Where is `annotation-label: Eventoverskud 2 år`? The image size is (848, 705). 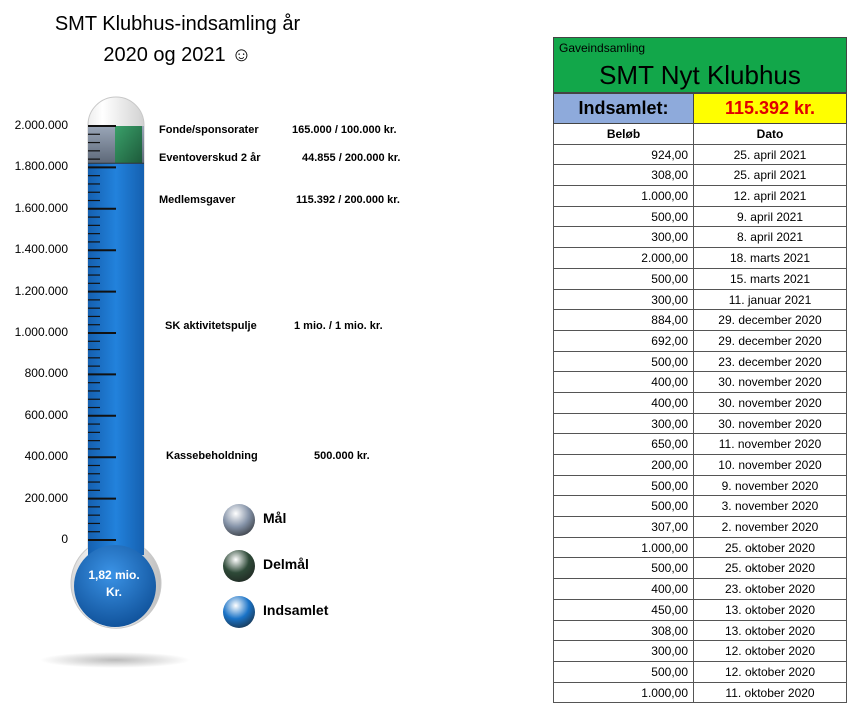 annotation-label: Eventoverskud 2 år is located at coordinates (210, 158).